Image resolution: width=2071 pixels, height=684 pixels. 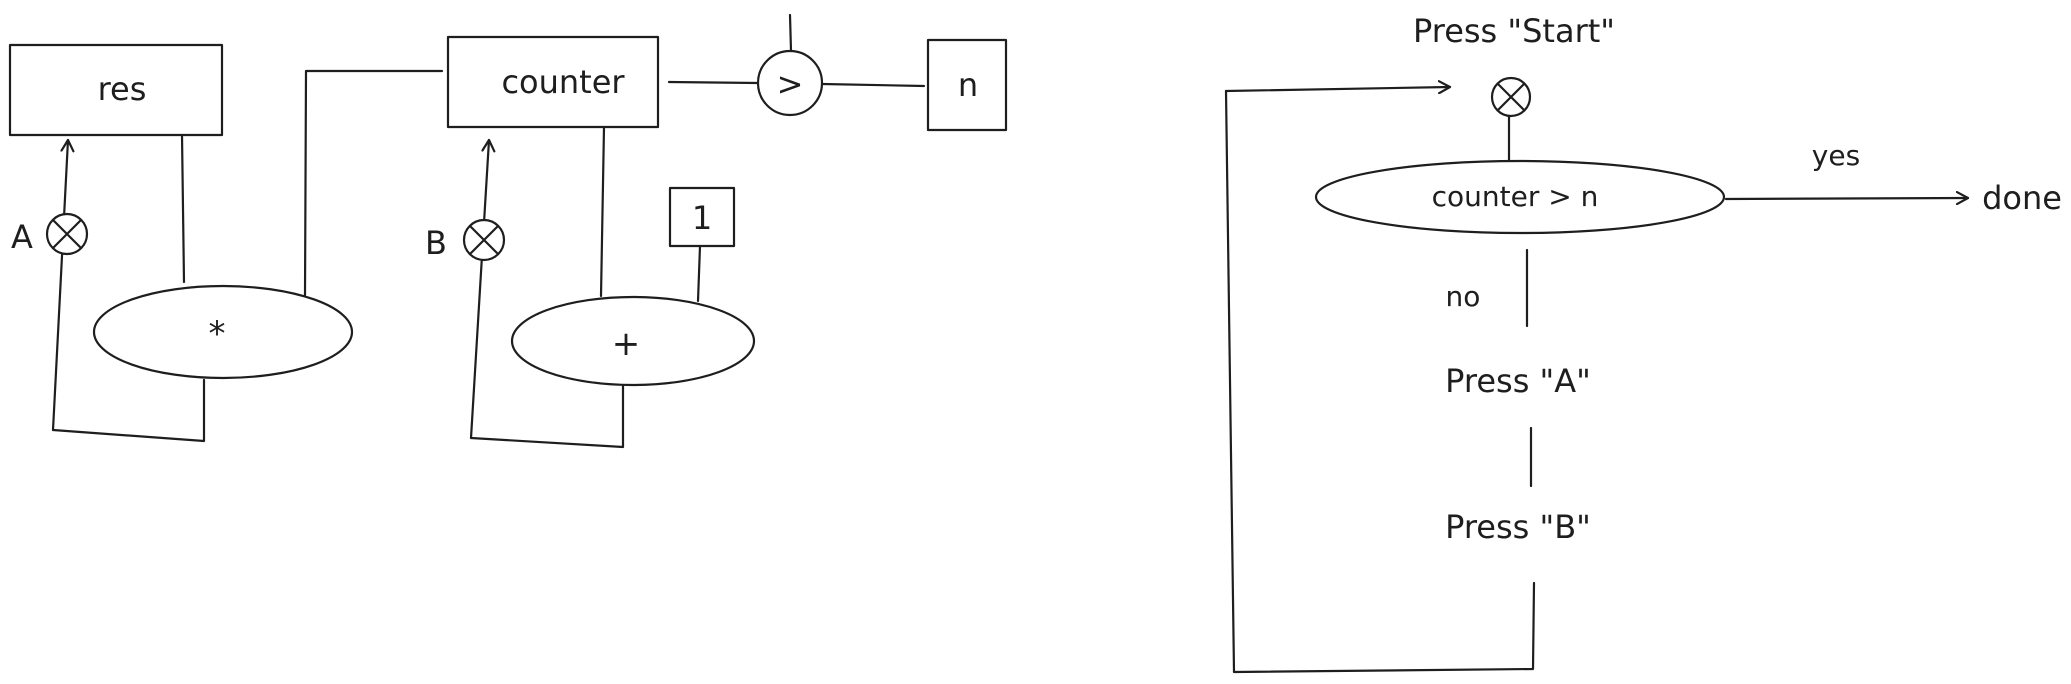 I want to click on button-b-cross-icon, so click(x=484, y=240).